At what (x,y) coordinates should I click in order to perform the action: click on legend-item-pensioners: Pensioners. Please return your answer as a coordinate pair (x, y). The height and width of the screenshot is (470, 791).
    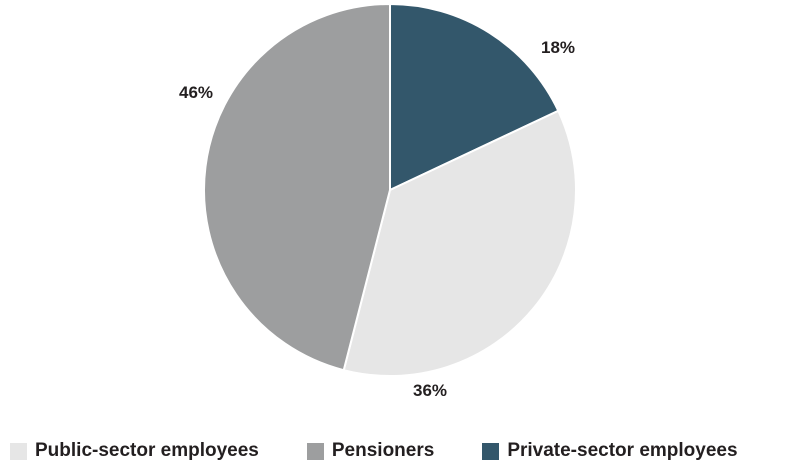
    Looking at the image, I should click on (370, 451).